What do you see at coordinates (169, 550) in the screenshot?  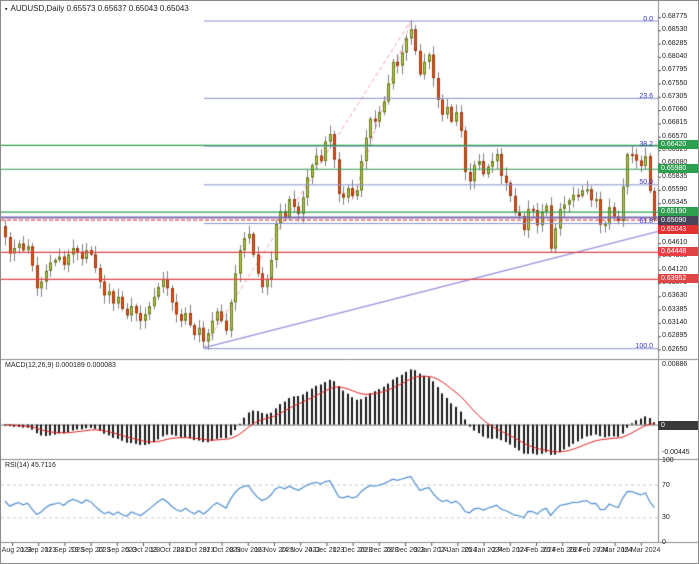 I see `date-label: 13 Oct 2023` at bounding box center [169, 550].